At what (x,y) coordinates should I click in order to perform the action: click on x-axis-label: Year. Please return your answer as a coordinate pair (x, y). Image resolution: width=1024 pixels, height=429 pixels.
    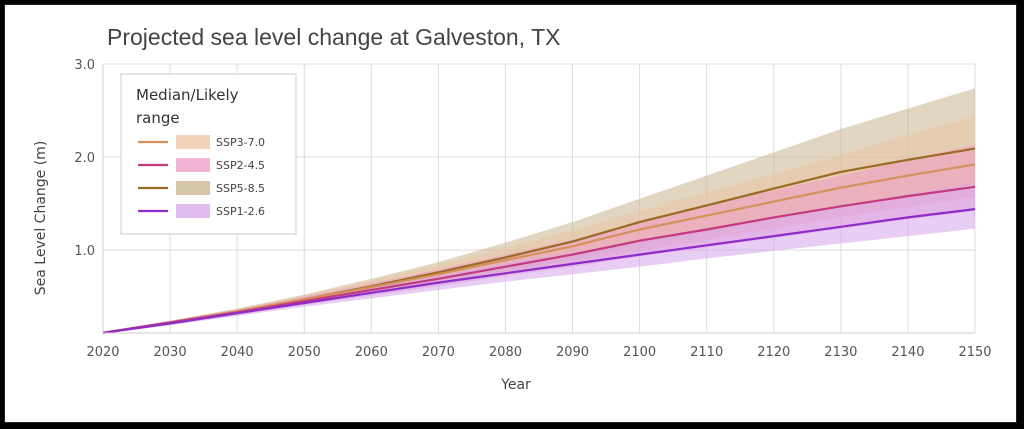
    Looking at the image, I should click on (515, 385).